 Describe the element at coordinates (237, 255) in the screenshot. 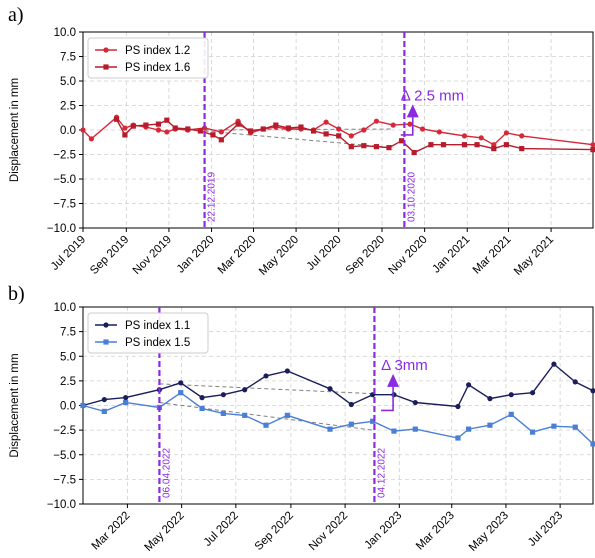

I see `x-tick-label: Mar 2020` at that location.